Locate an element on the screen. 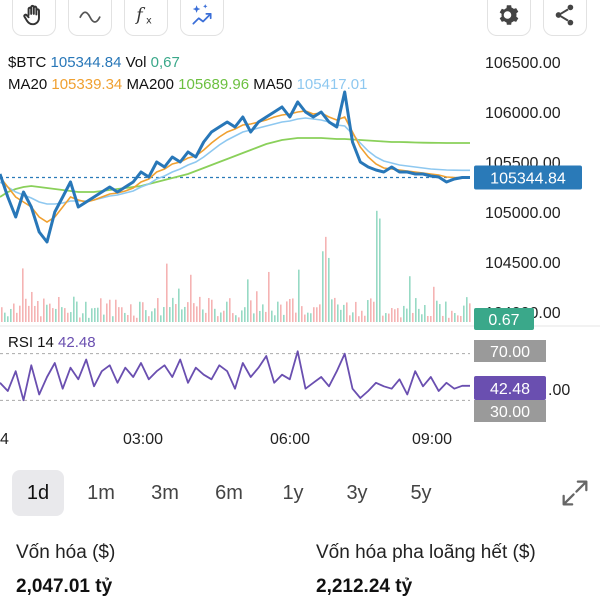 The width and height of the screenshot is (600, 600). market-cap-block: Vốn hóa ($) 2,047.01 tỷ is located at coordinates (65, 570).